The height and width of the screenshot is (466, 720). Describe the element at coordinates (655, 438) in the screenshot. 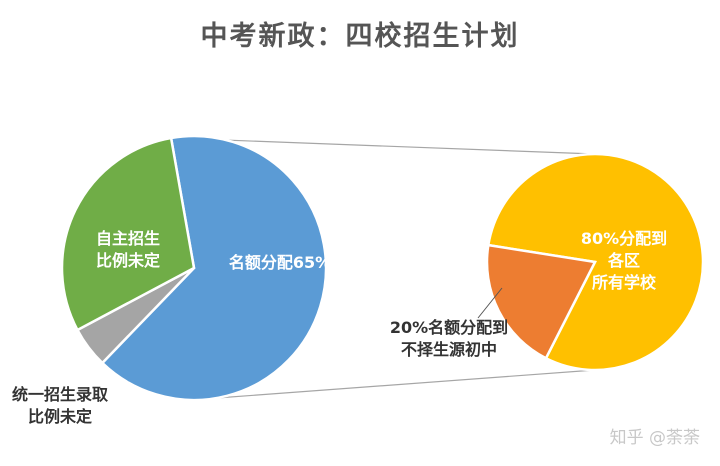

I see `watermark-text: 知乎 @荼荼` at that location.